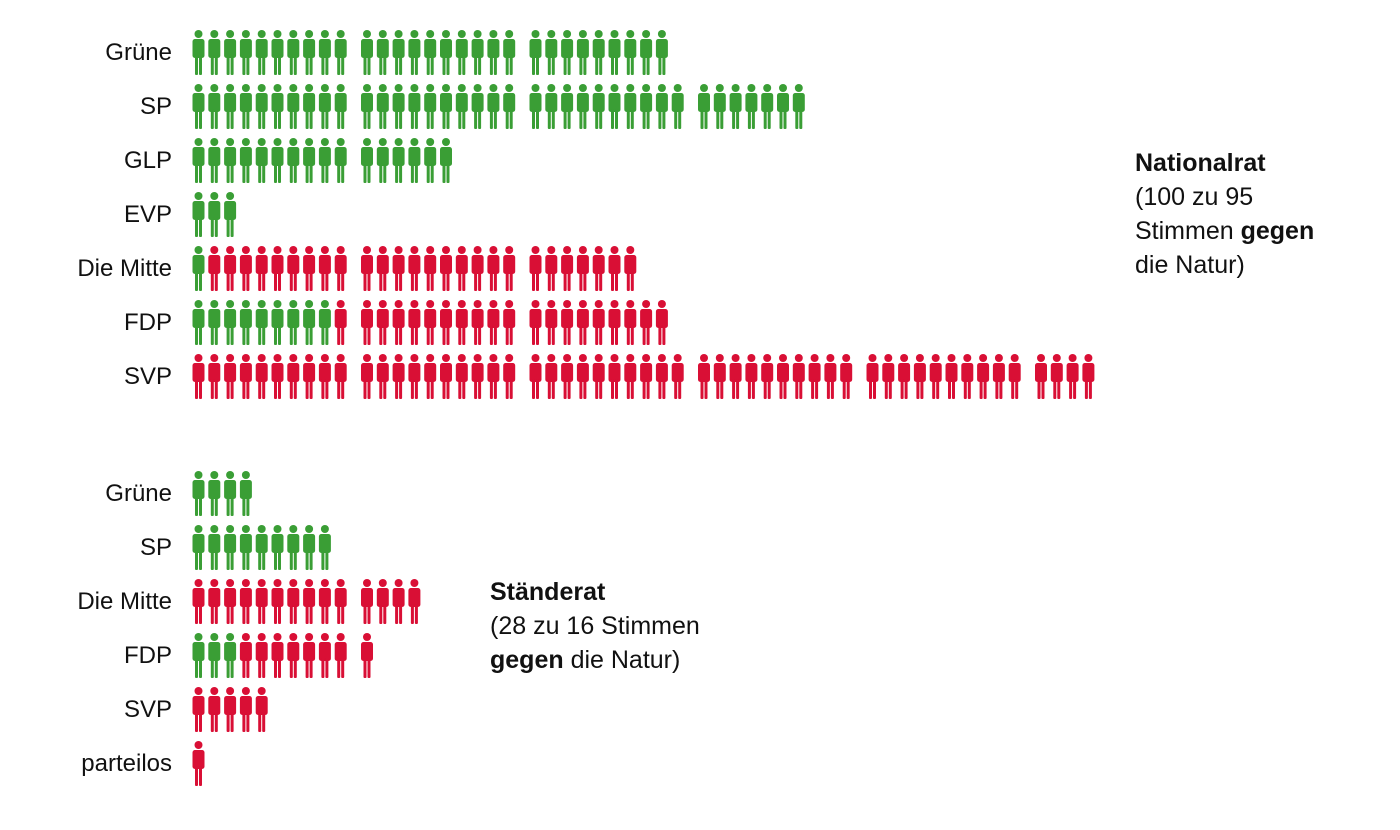  I want to click on staenderat-subtitle-2: die Natur), so click(622, 660).